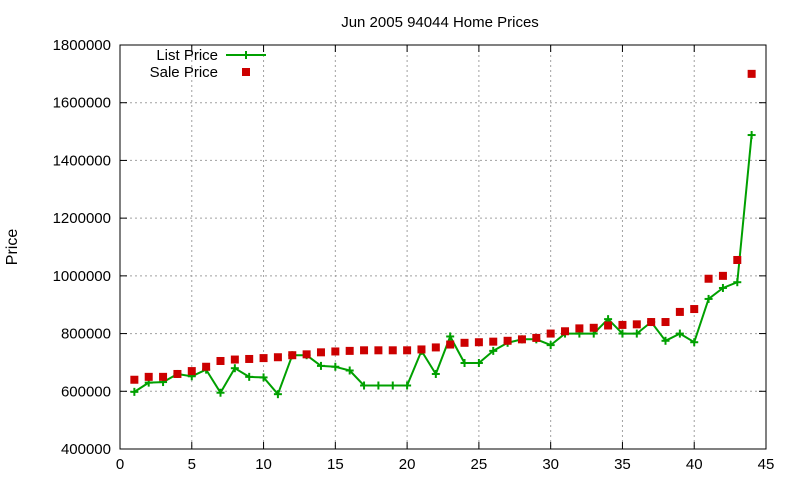  I want to click on x-tick-label: 30, so click(550, 464).